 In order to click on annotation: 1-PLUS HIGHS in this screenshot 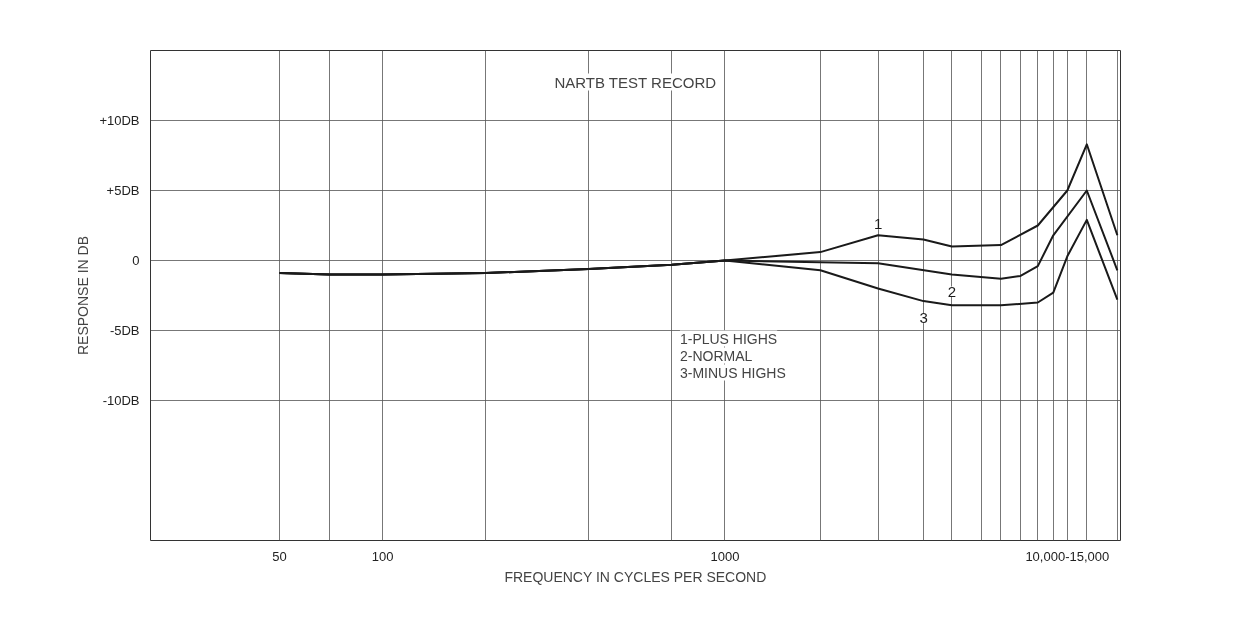, I will do `click(728, 338)`.